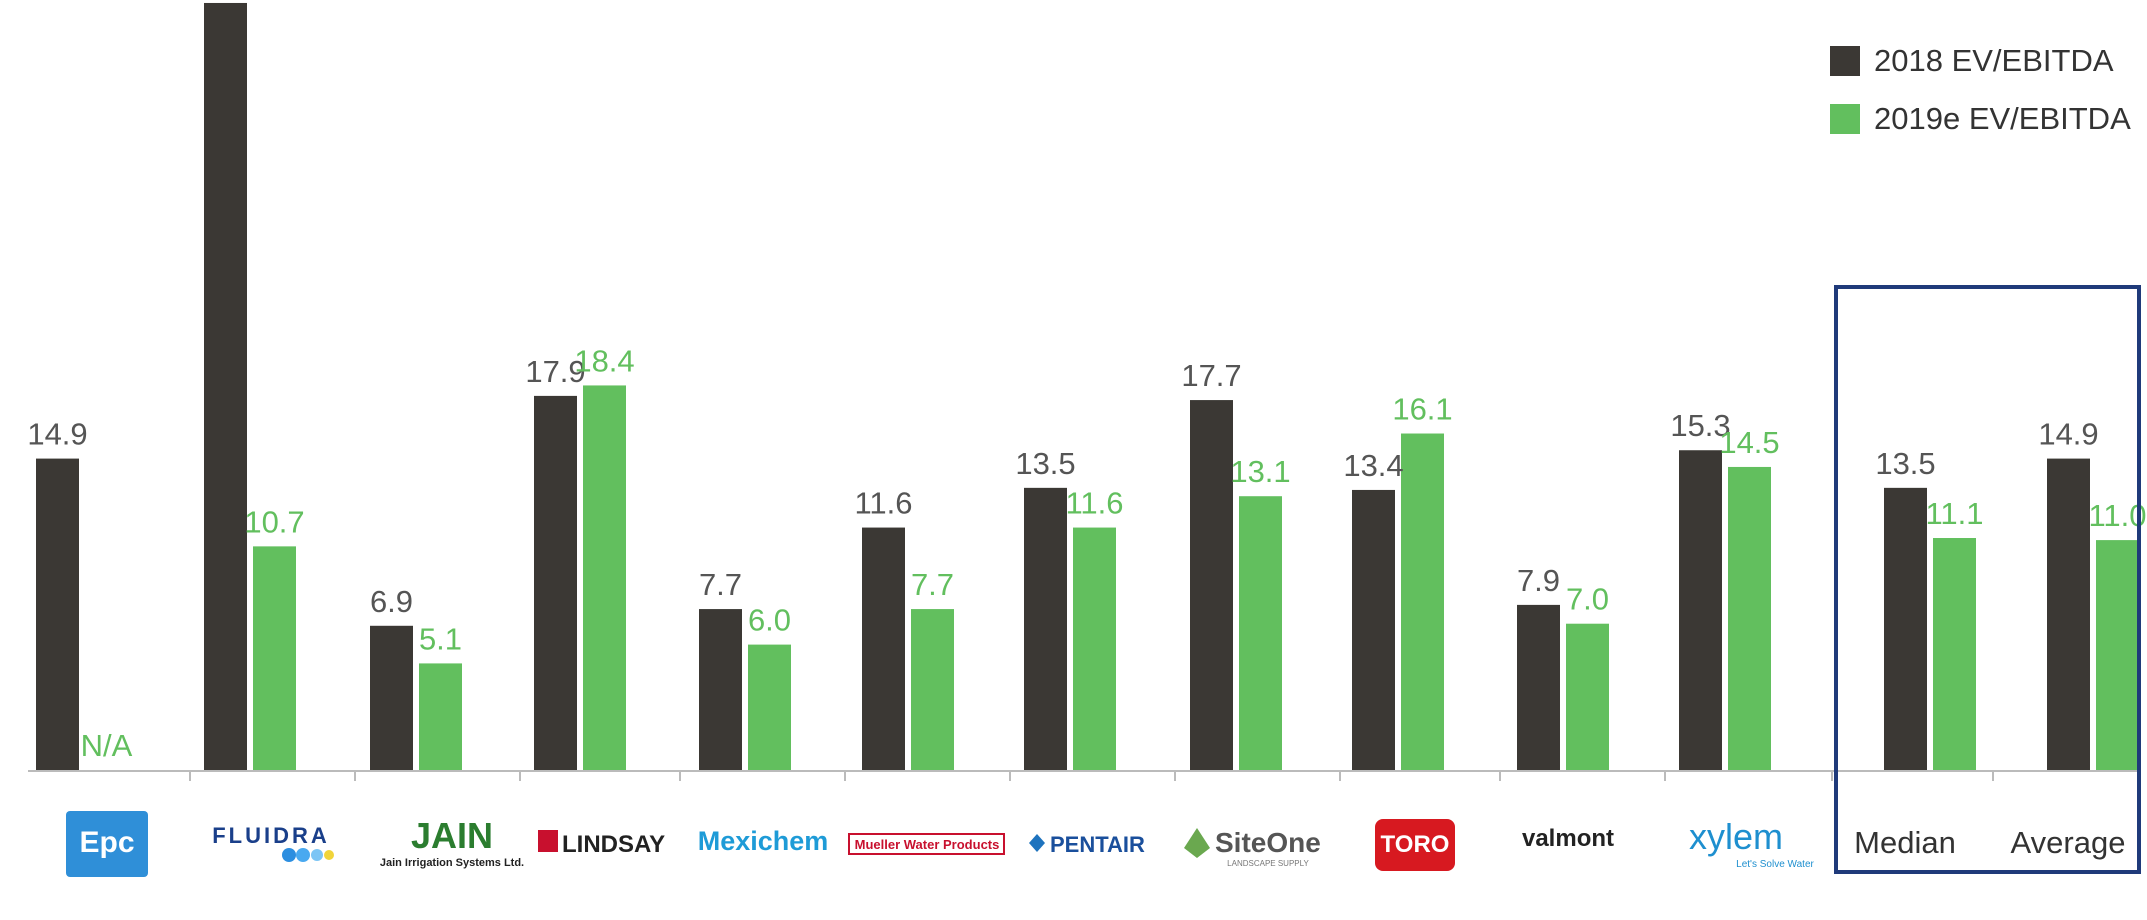 This screenshot has width=2147, height=920. Describe the element at coordinates (271, 835) in the screenshot. I see `logo-fluidra-text: FLUIDRA` at that location.